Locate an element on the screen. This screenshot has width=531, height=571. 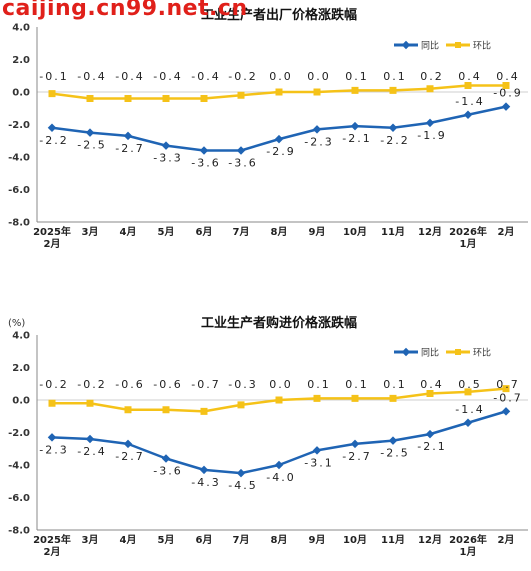
data-label-mom: -0.1 is located at coordinates (53, 76).